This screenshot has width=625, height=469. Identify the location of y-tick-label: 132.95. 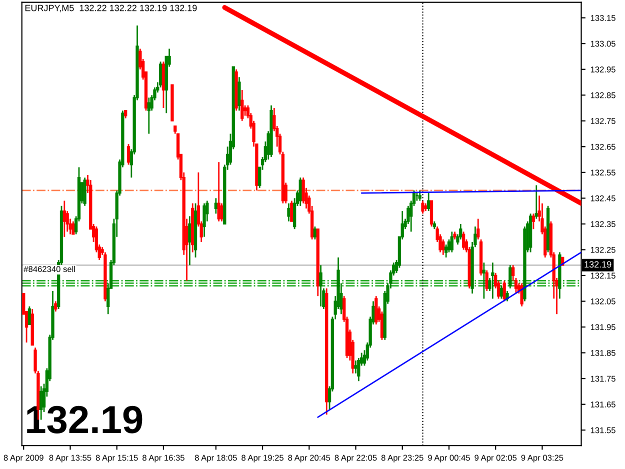
(603, 69).